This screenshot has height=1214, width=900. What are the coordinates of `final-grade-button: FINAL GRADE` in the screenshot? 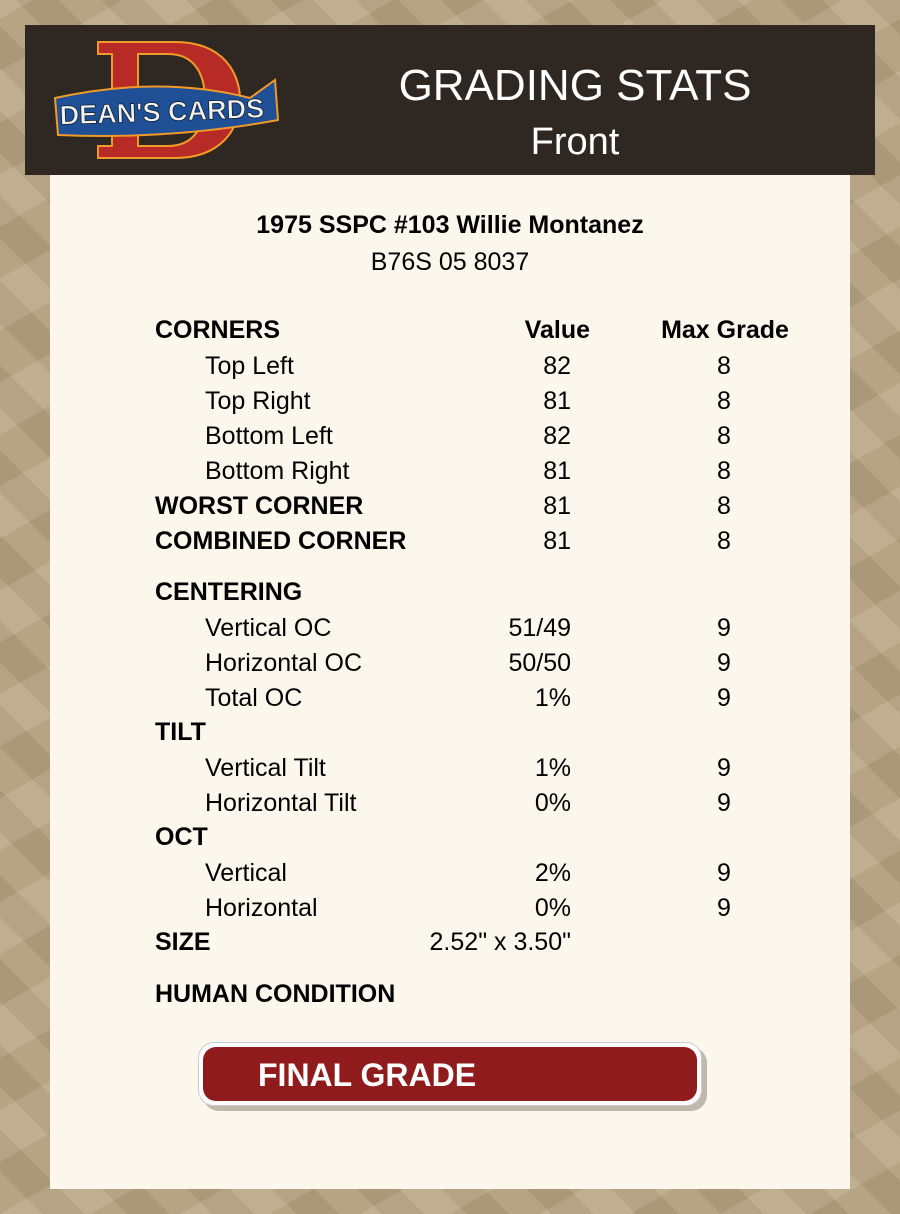 It's located at (450, 1074).